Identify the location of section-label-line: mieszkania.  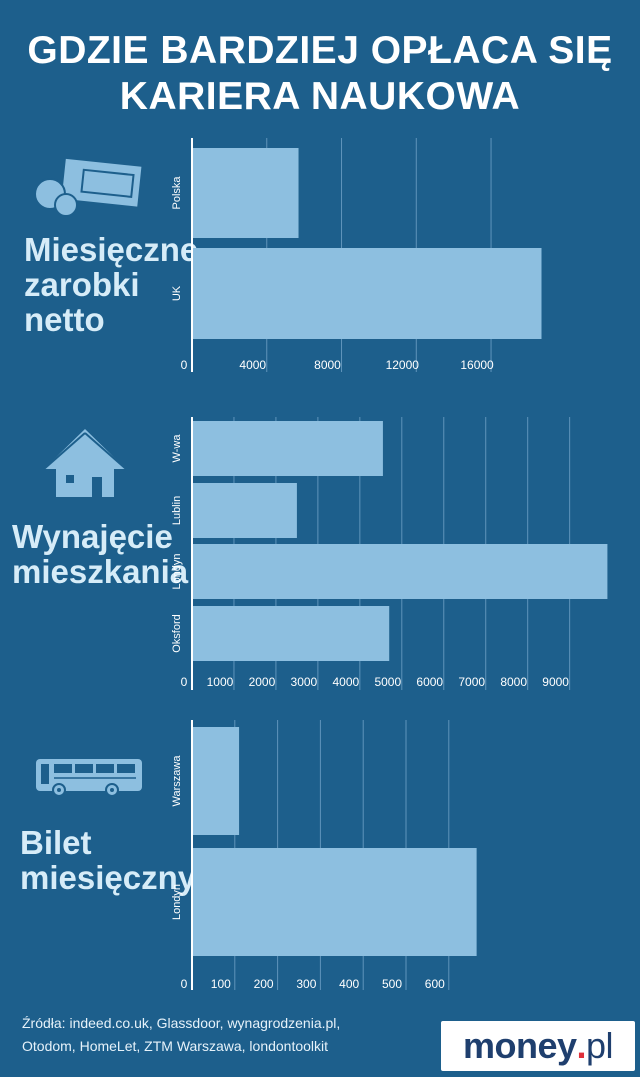
(100, 571).